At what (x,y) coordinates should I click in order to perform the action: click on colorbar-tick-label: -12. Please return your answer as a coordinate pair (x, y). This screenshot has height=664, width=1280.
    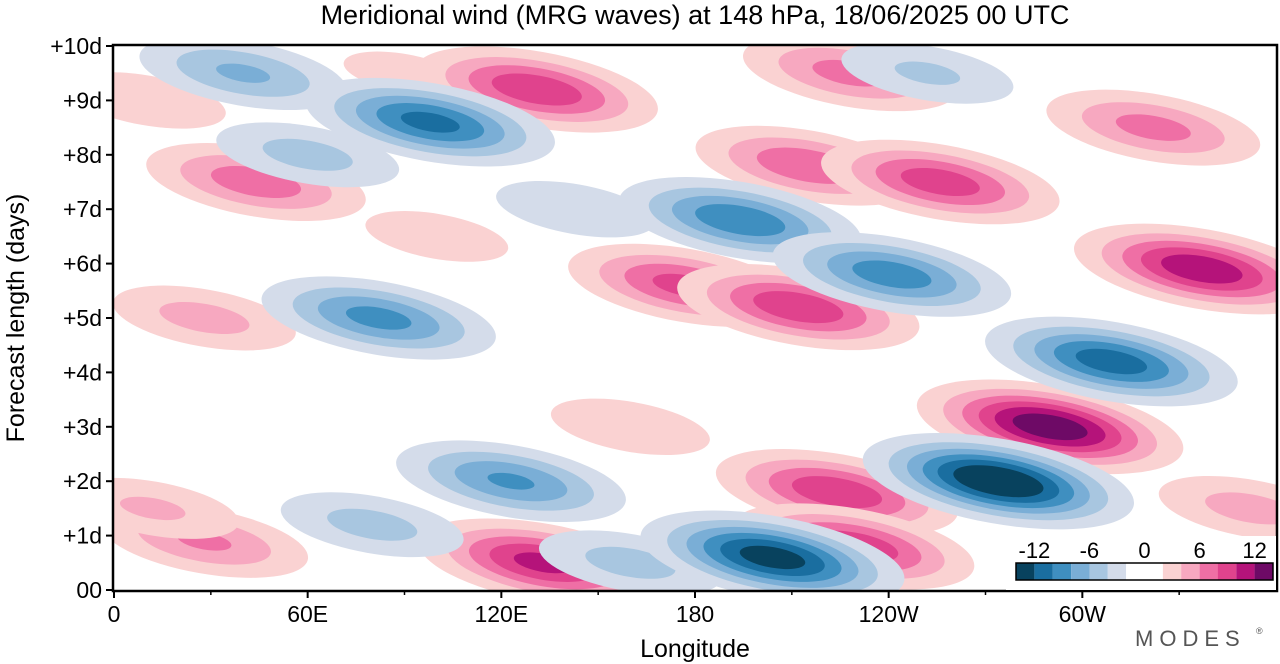
    Looking at the image, I should click on (1035, 550).